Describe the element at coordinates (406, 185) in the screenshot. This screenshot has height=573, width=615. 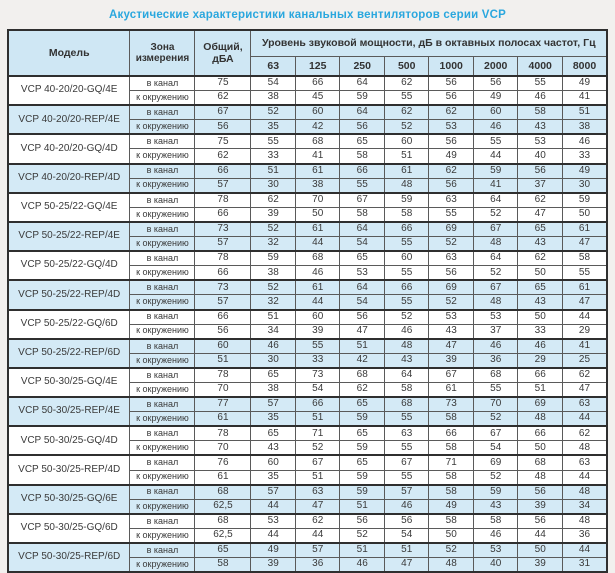
I see `band-500hz-cell: 48` at that location.